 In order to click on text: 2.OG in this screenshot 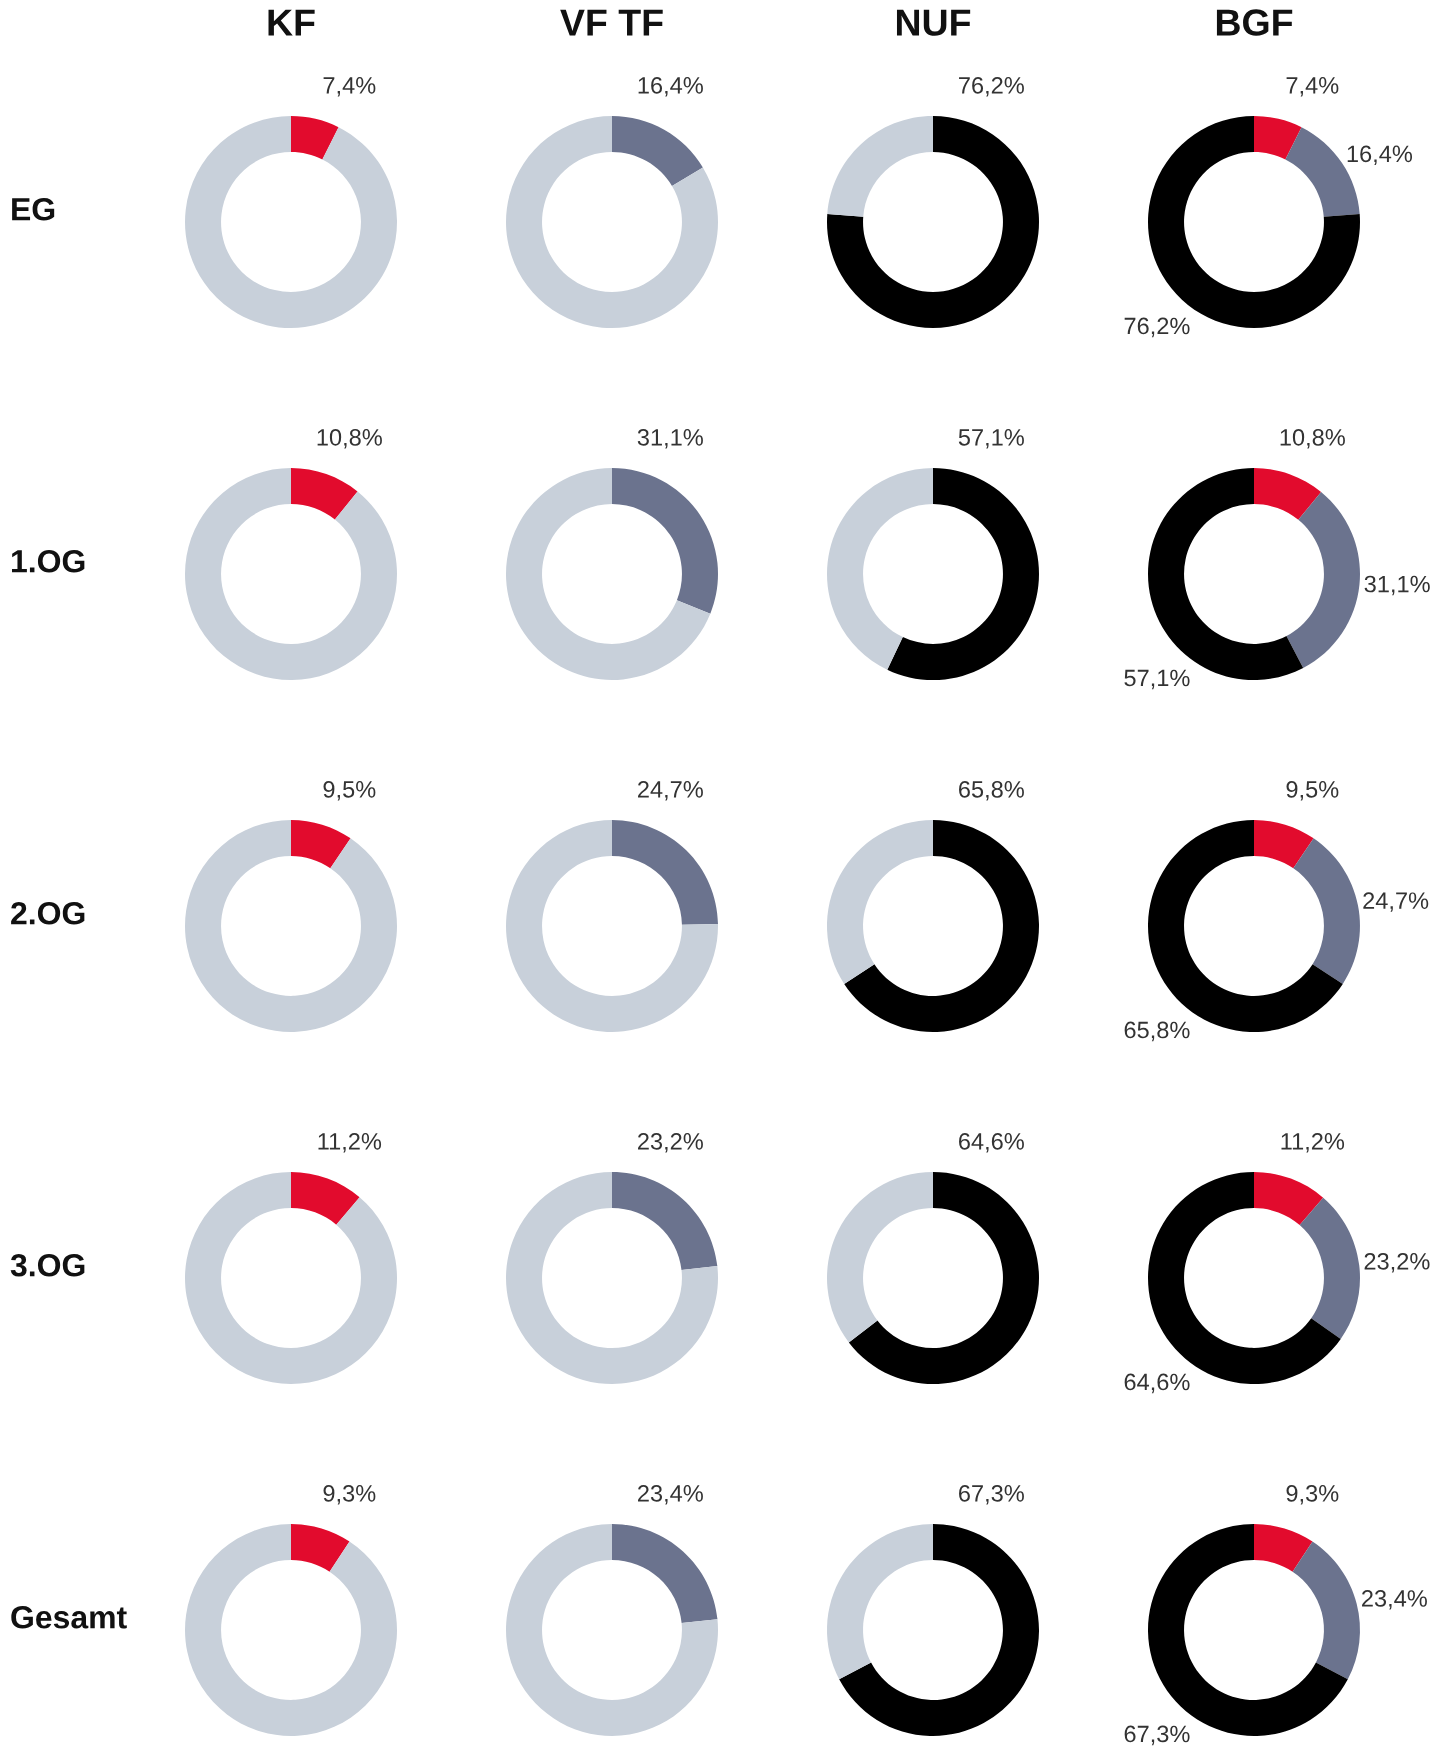, I will do `click(48, 913)`.